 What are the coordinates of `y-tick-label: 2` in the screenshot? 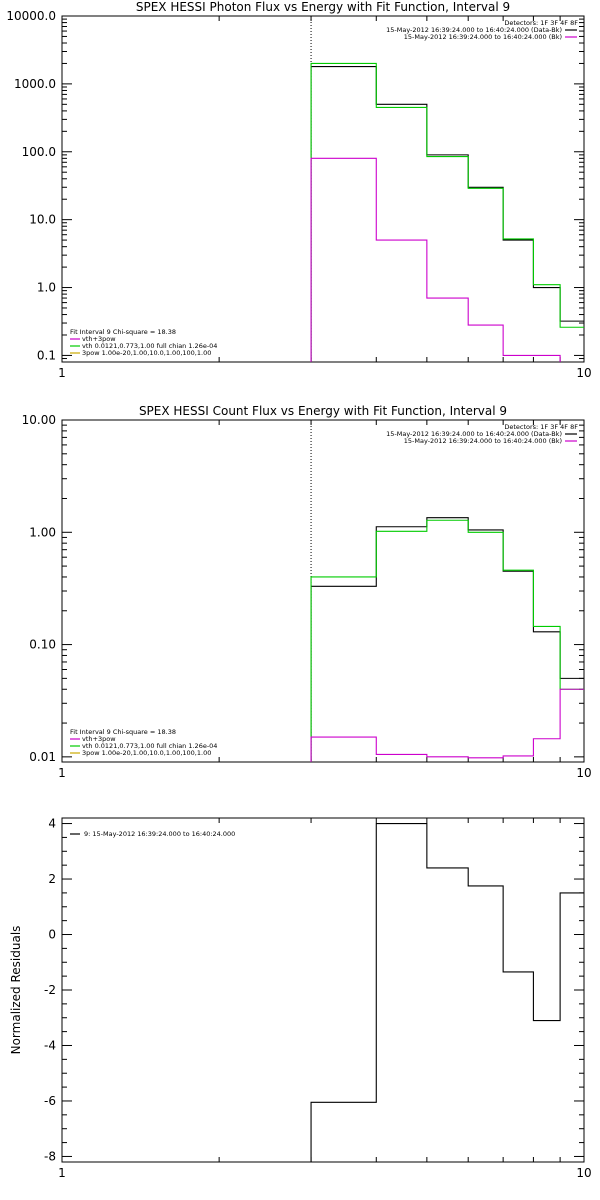 It's located at (52, 879).